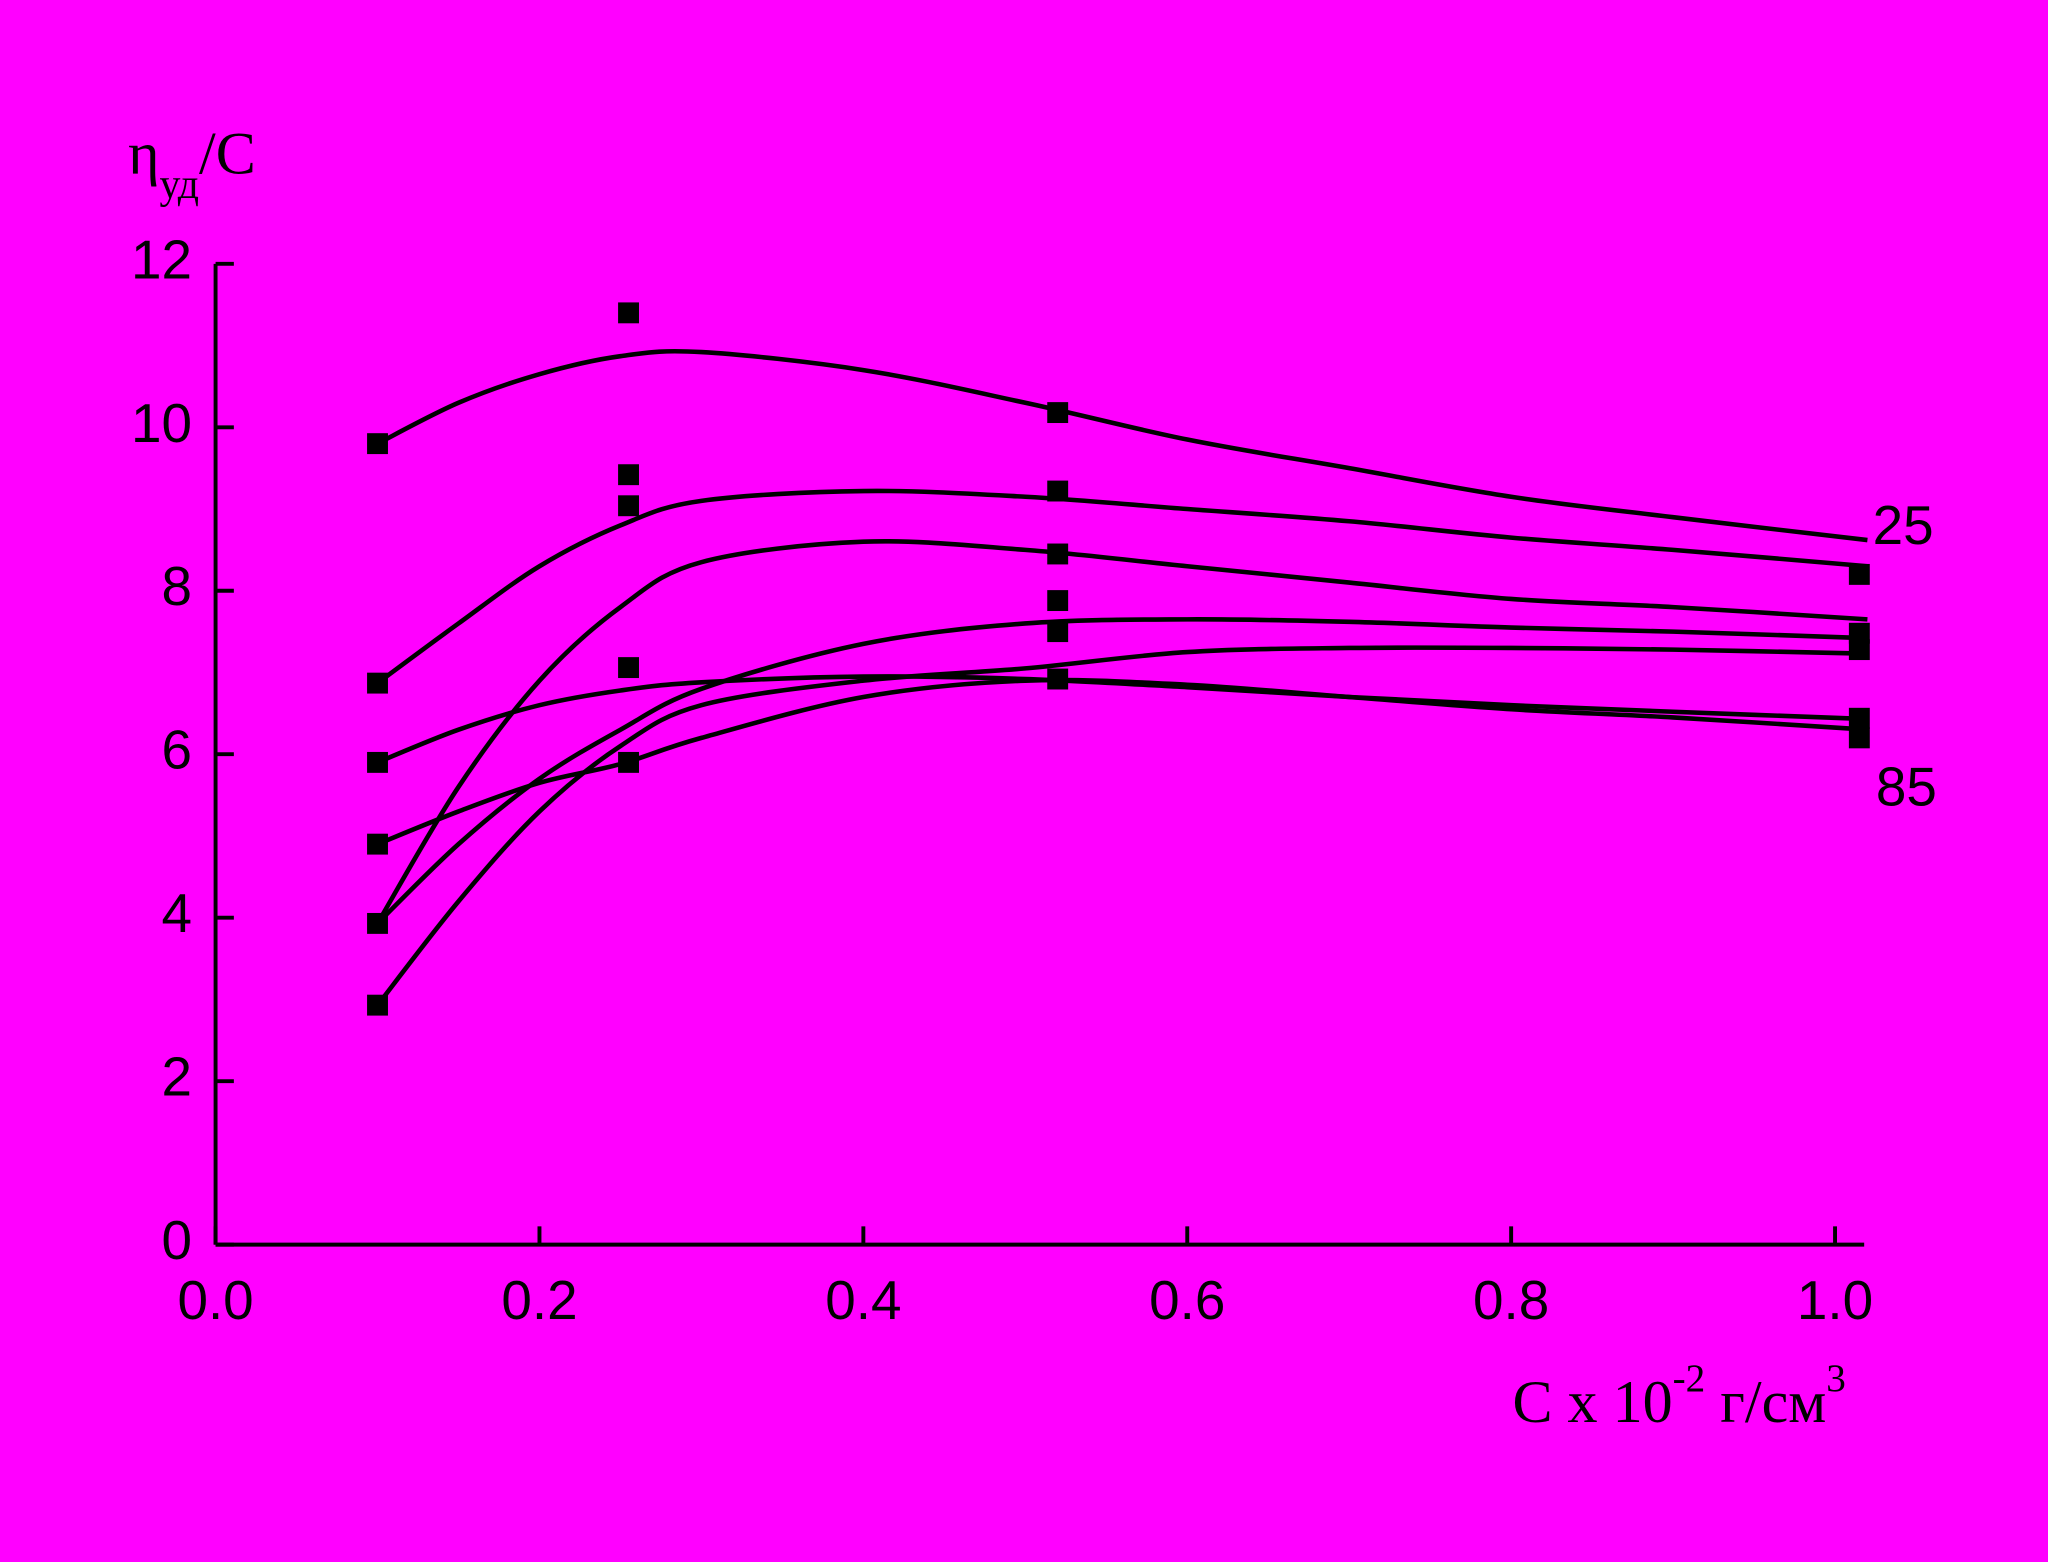 The width and height of the screenshot is (2048, 1562). I want to click on x-label-sup: 3, so click(1836, 1378).